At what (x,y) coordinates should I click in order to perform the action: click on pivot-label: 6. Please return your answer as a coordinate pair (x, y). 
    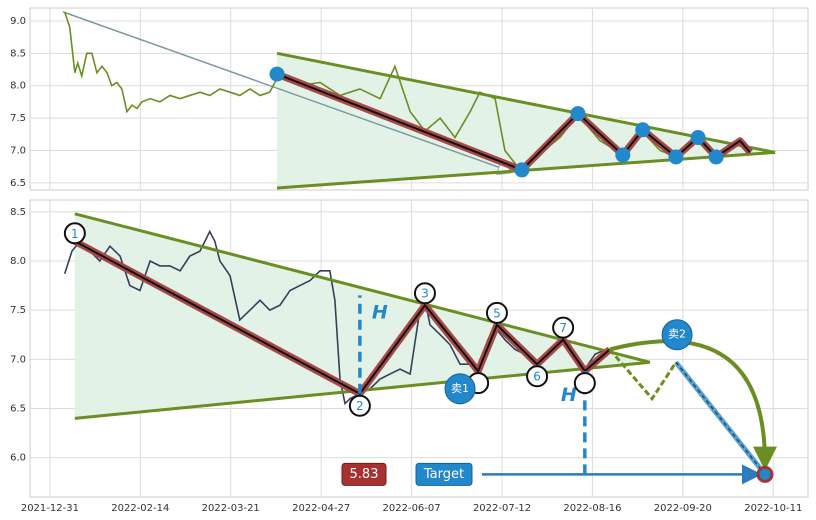
    Looking at the image, I should click on (537, 377).